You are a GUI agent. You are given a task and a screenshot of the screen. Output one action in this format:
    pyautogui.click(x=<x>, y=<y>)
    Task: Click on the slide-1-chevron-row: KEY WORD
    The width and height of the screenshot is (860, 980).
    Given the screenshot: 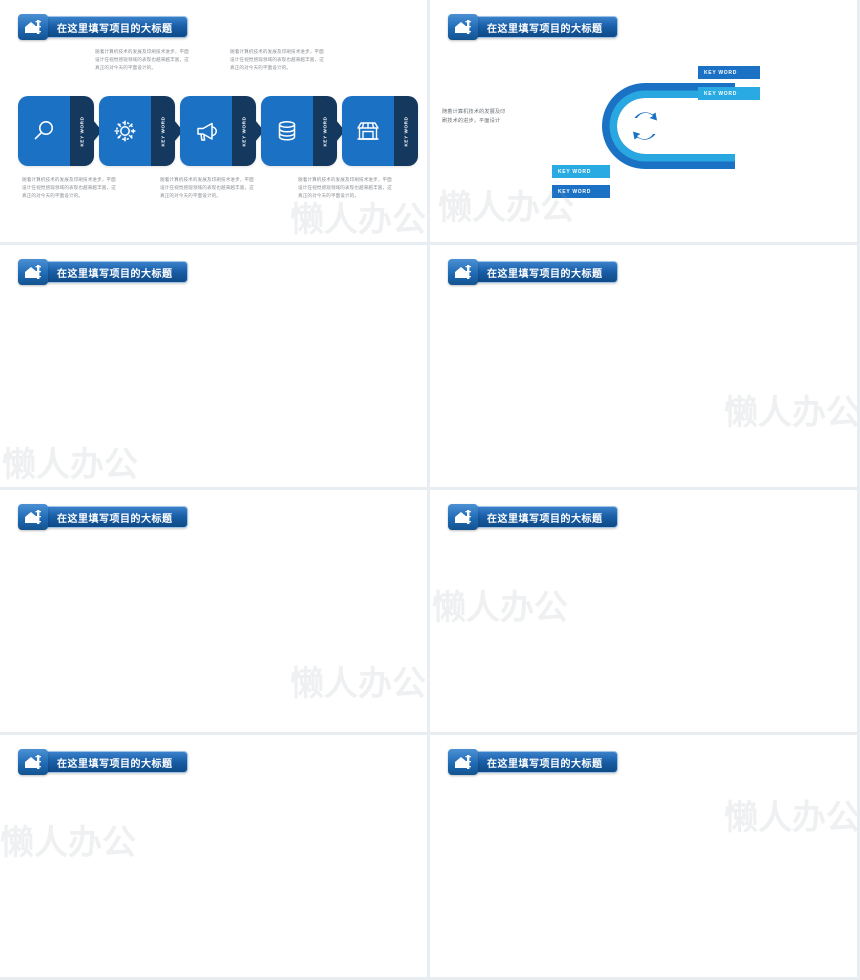 What is the action you would take?
    pyautogui.click(x=218, y=131)
    